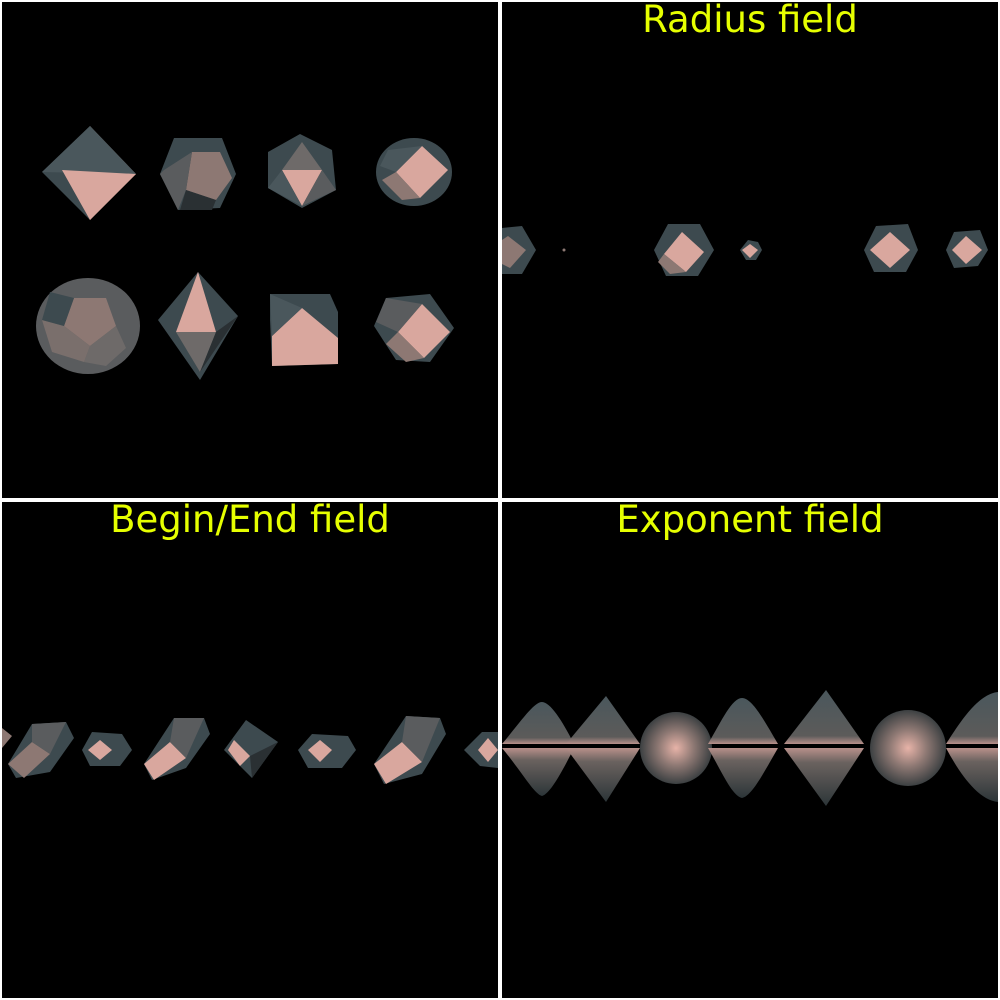 The image size is (1000, 1000). Describe the element at coordinates (414, 328) in the screenshot. I see `truncated-octahedron-shape` at that location.